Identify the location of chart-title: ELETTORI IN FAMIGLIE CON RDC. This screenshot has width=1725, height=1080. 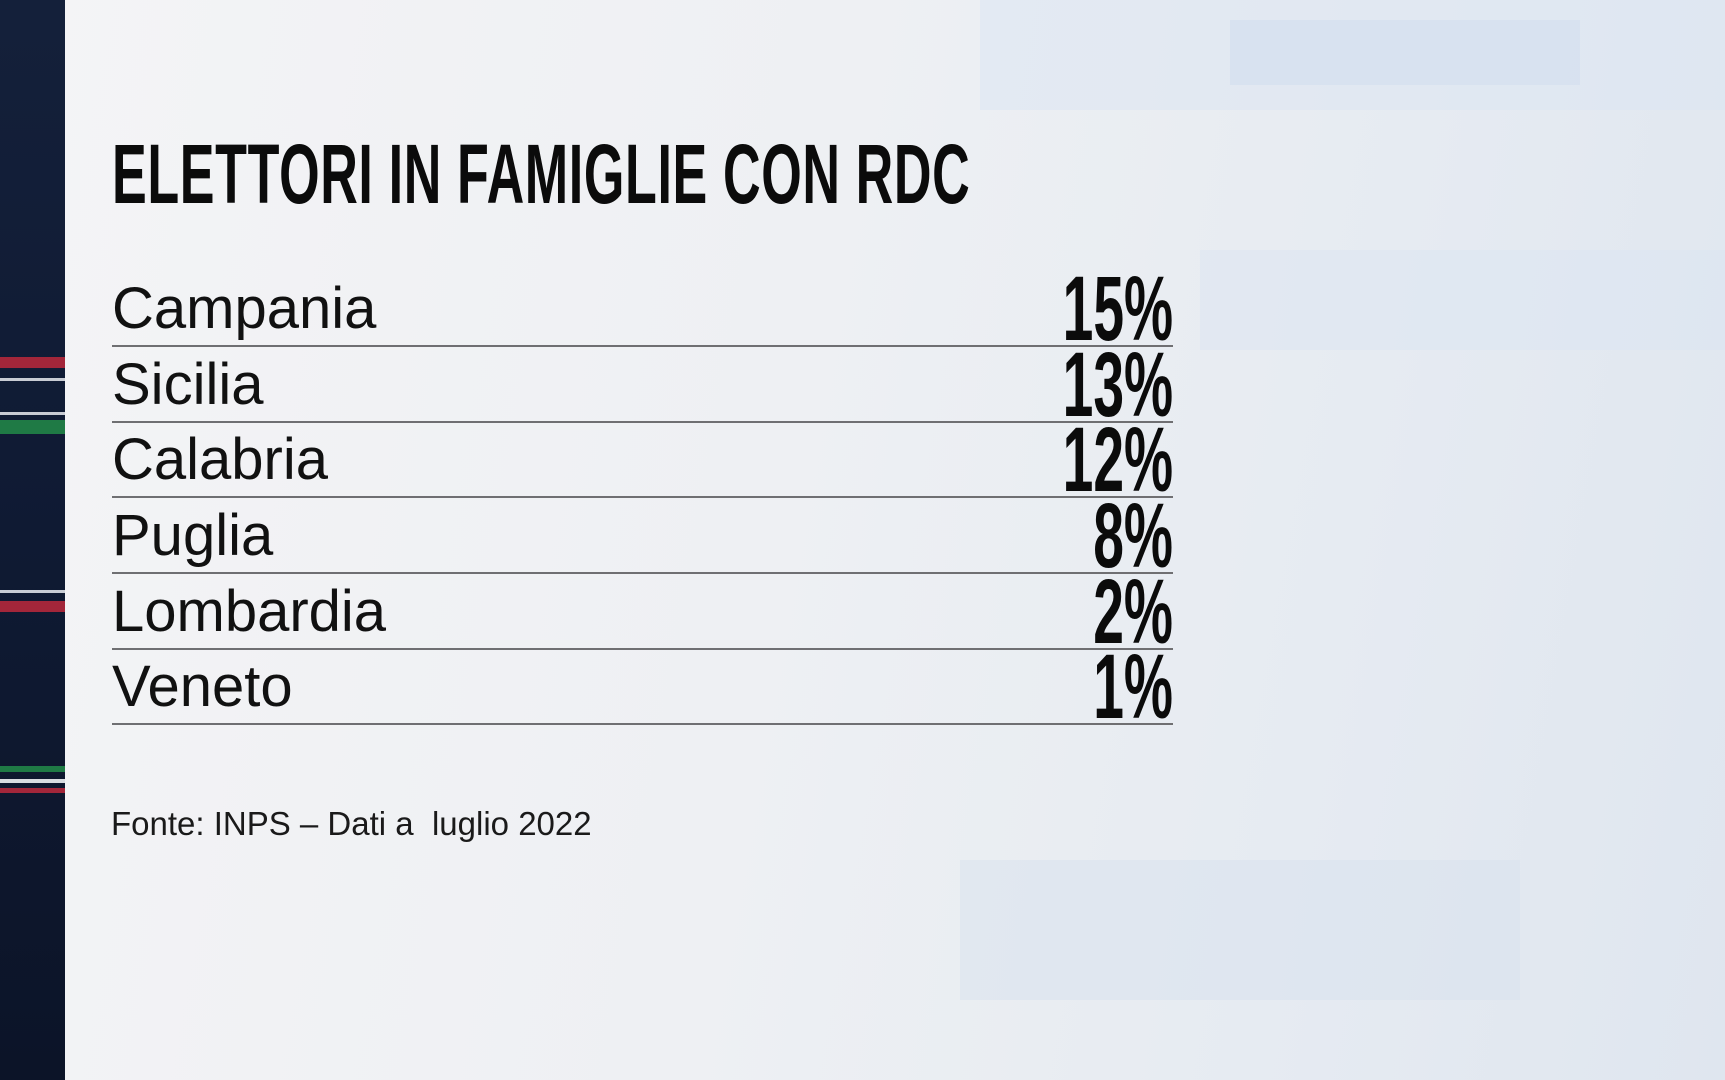
(541, 174).